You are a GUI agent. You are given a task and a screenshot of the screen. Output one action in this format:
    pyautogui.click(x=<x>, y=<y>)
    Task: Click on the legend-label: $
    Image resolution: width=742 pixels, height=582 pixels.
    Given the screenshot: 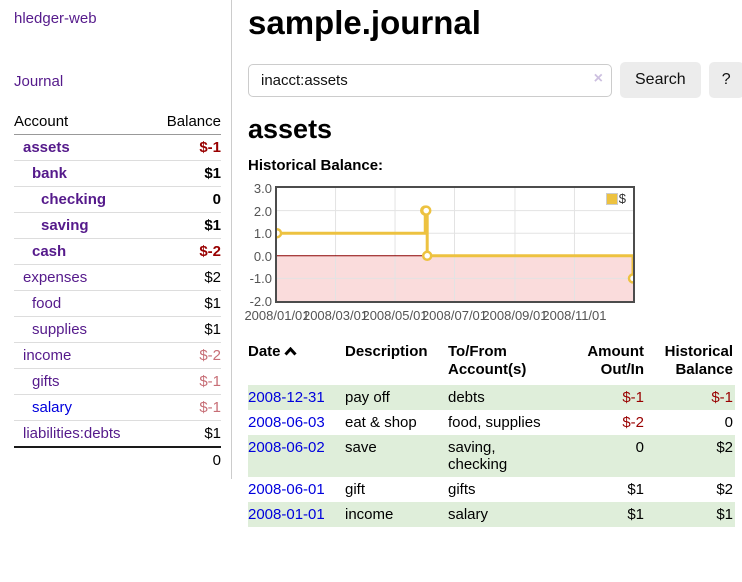 What is the action you would take?
    pyautogui.click(x=622, y=198)
    